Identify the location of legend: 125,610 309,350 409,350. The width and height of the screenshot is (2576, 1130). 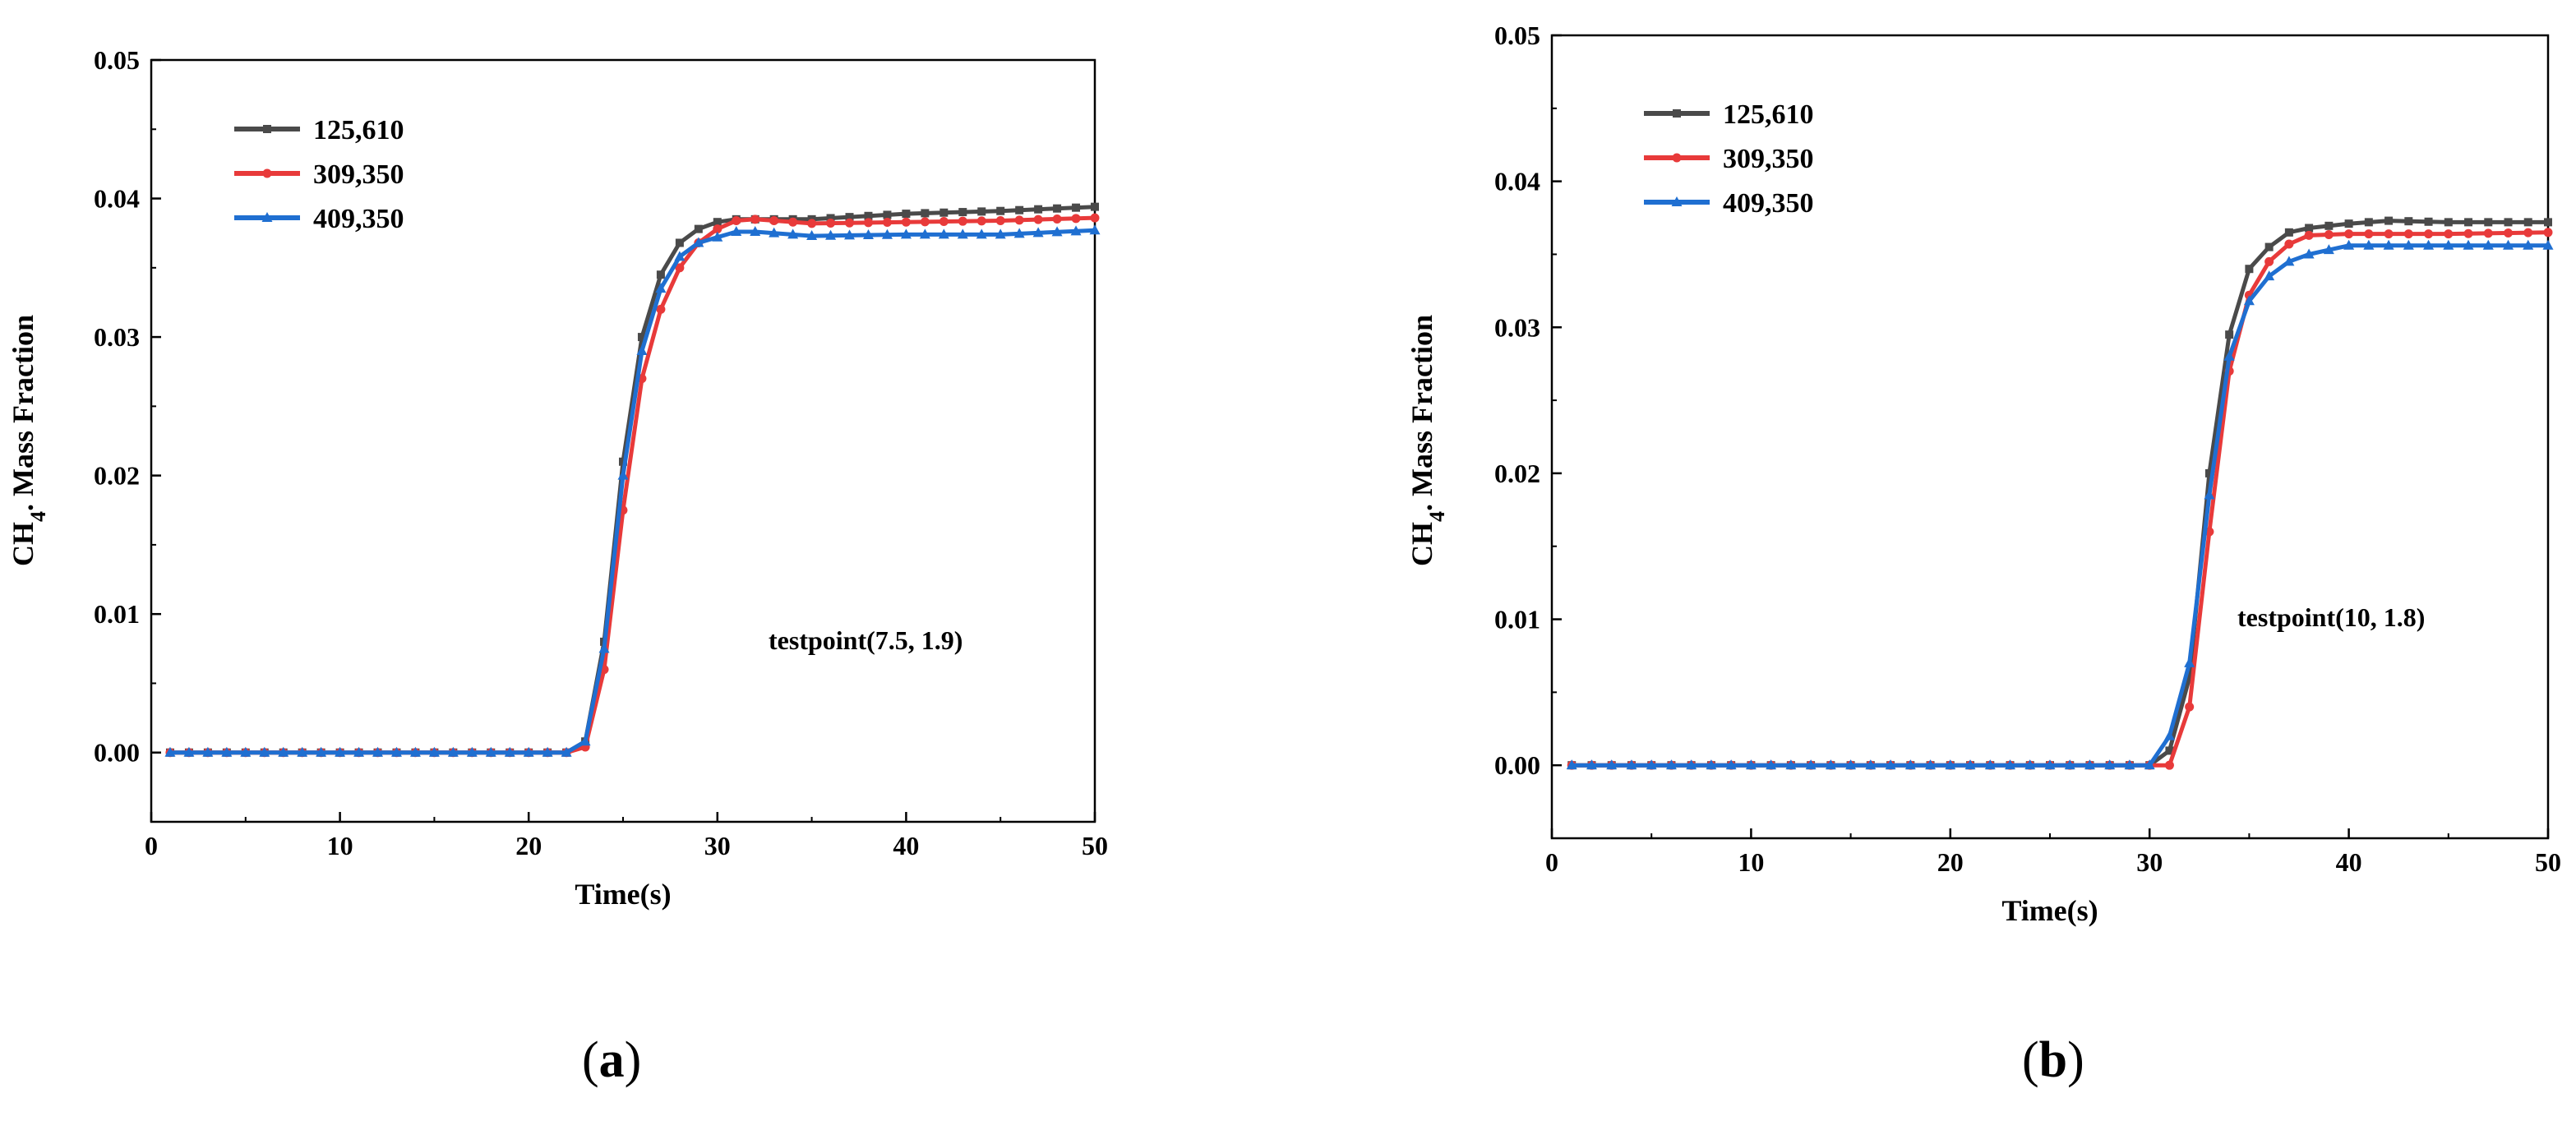
(1729, 159).